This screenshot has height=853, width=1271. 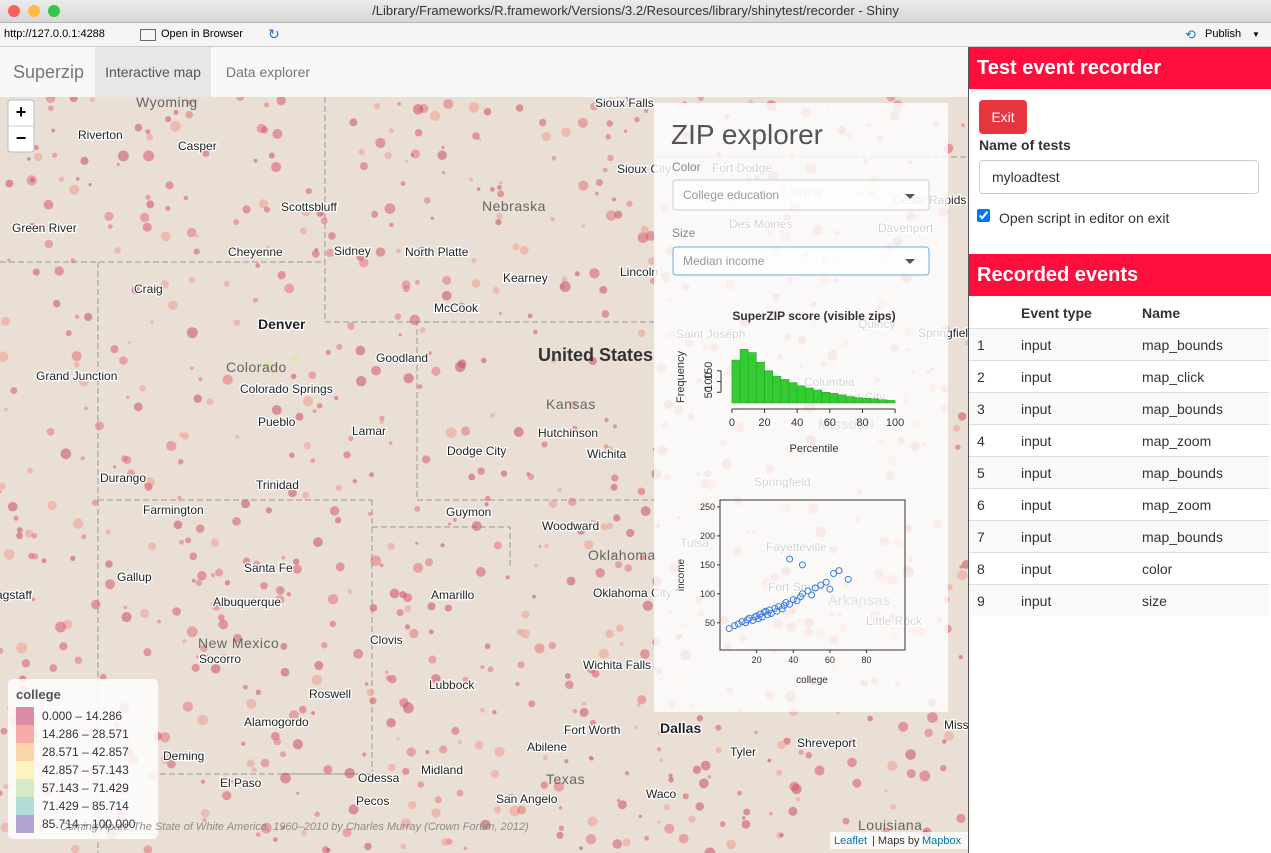 I want to click on minimize-button, so click(x=34, y=11).